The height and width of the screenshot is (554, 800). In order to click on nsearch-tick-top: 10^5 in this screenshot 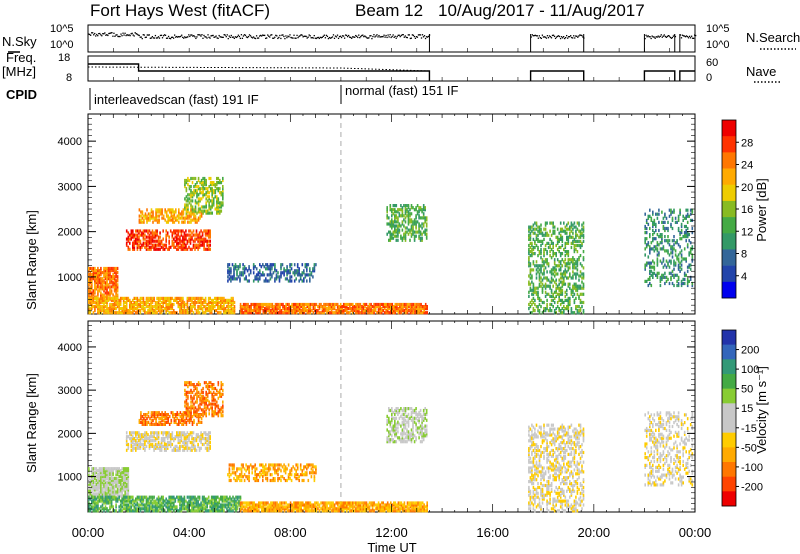, I will do `click(718, 29)`.